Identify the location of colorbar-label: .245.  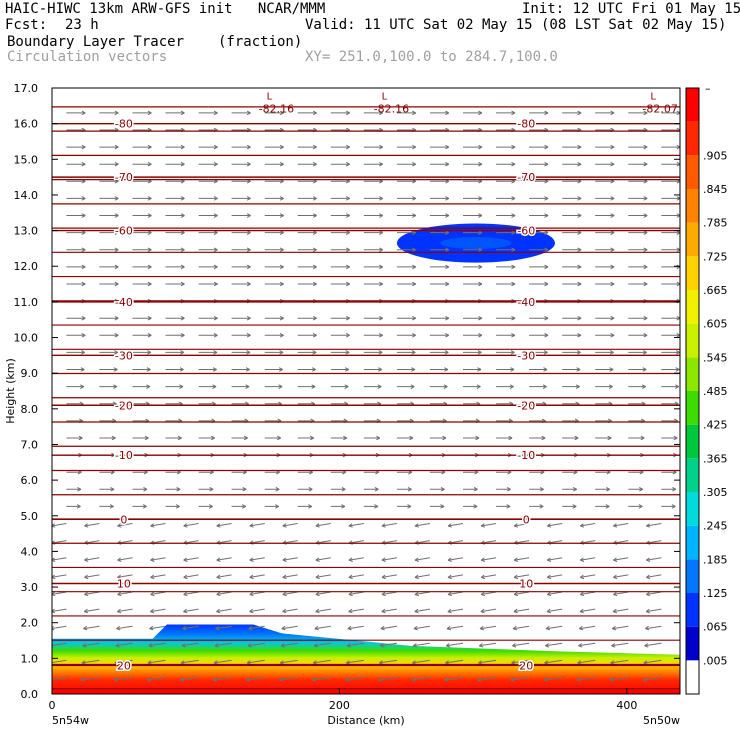
(715, 526).